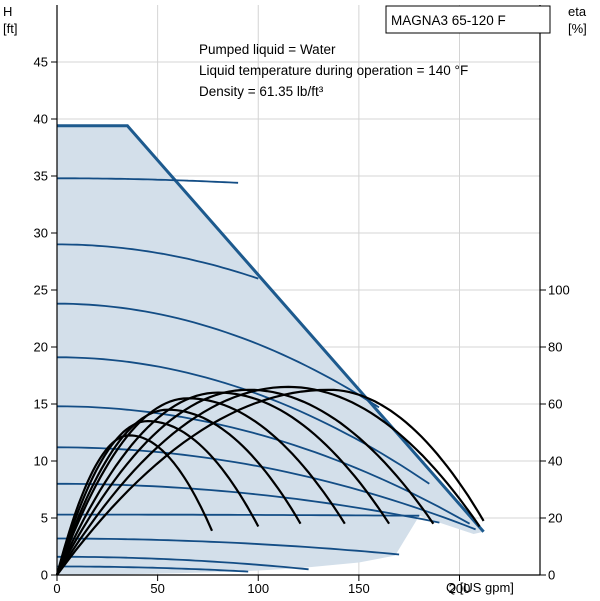 This screenshot has width=600, height=601. What do you see at coordinates (41, 119) in the screenshot?
I see `y-left-tick-label: 40` at bounding box center [41, 119].